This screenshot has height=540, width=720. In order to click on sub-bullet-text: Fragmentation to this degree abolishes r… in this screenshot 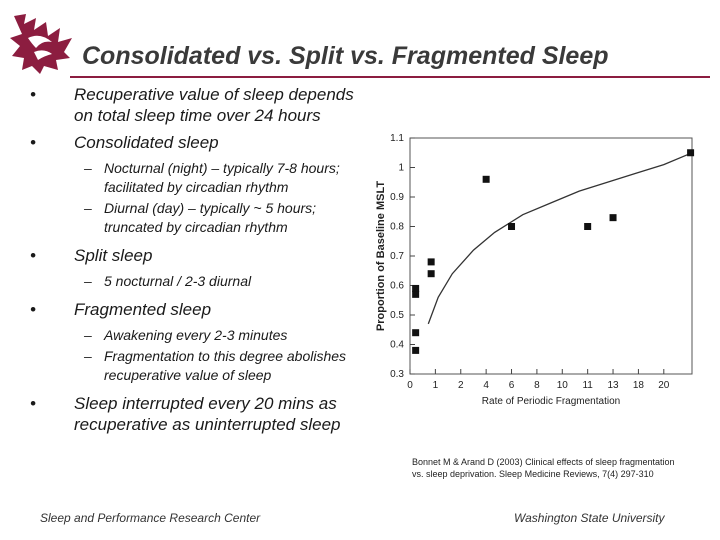, I will do `click(225, 365)`.